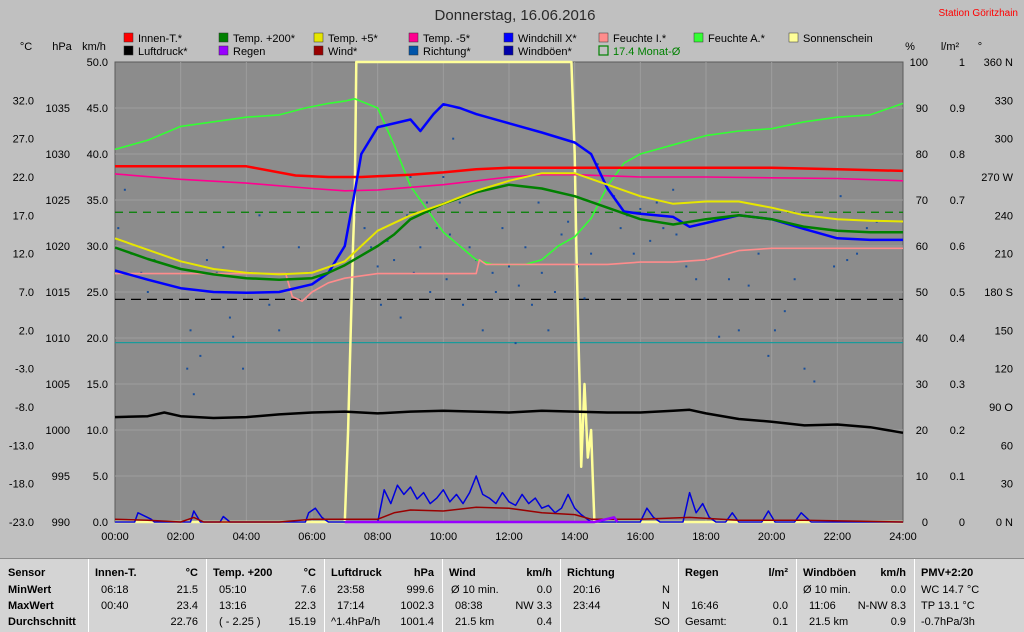 The height and width of the screenshot is (632, 1024). What do you see at coordinates (509, 275) in the screenshot?
I see `series-line-feuchte-i-` at bounding box center [509, 275].